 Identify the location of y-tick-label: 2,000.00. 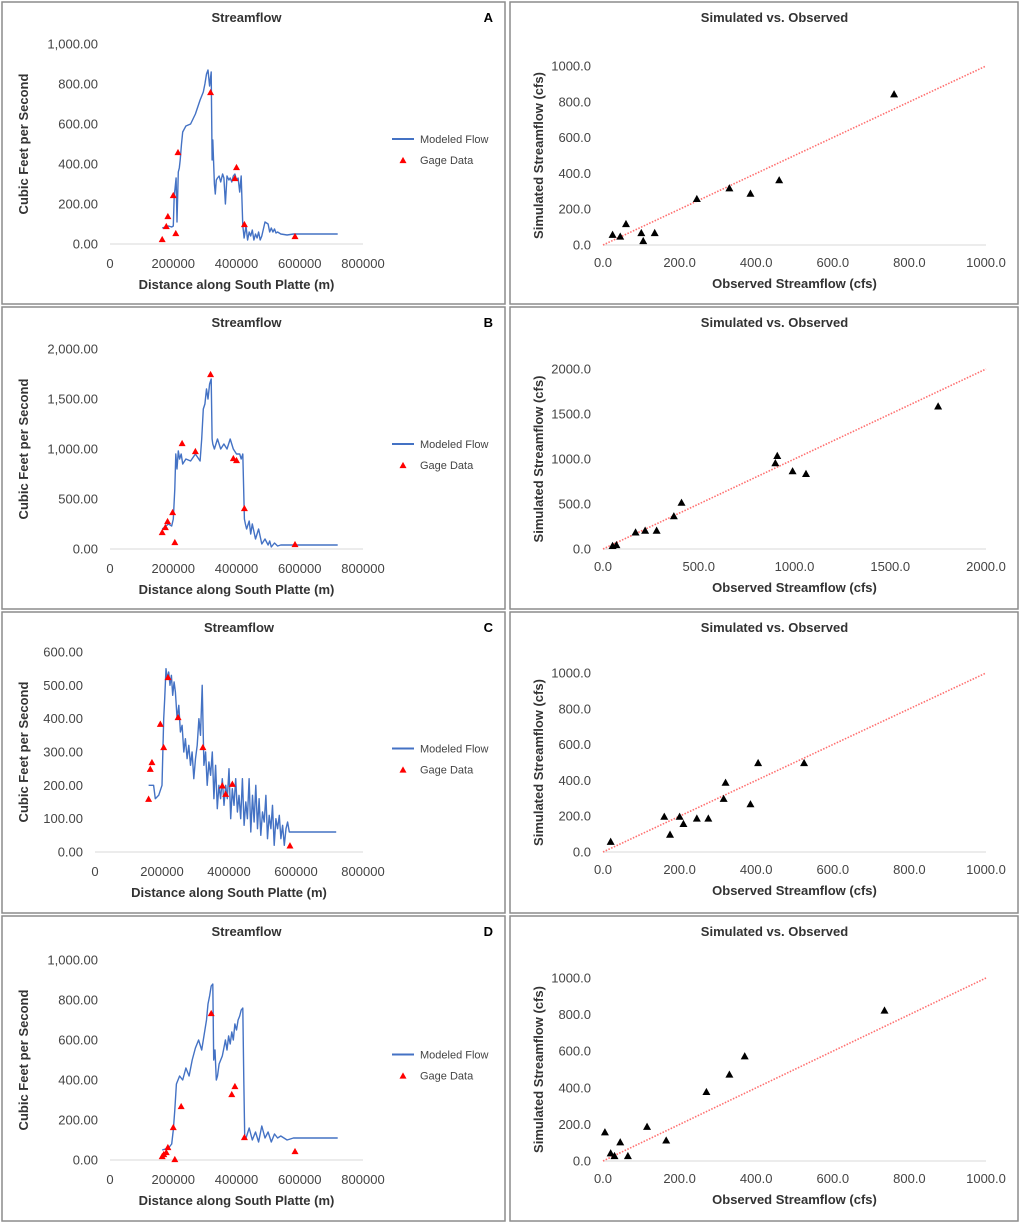
(72, 349).